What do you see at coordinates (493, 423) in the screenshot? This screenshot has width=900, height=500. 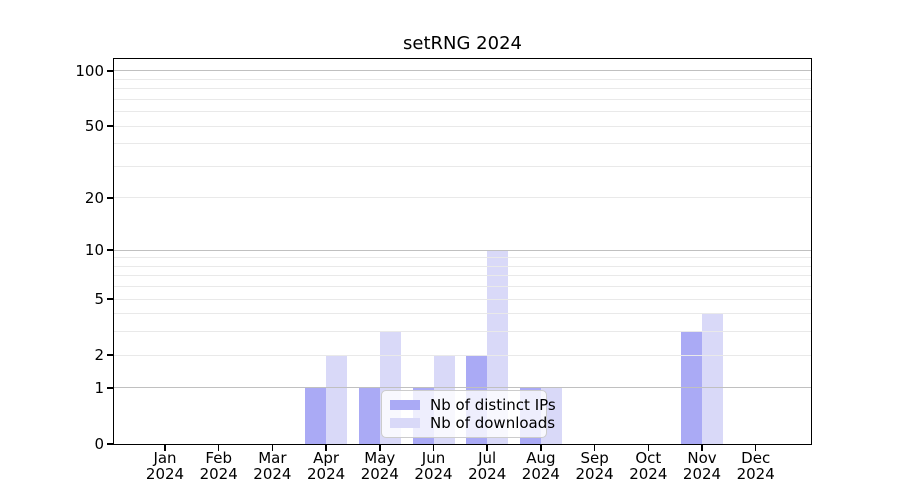 I see `legend-label-downloads: Nb of downloads` at bounding box center [493, 423].